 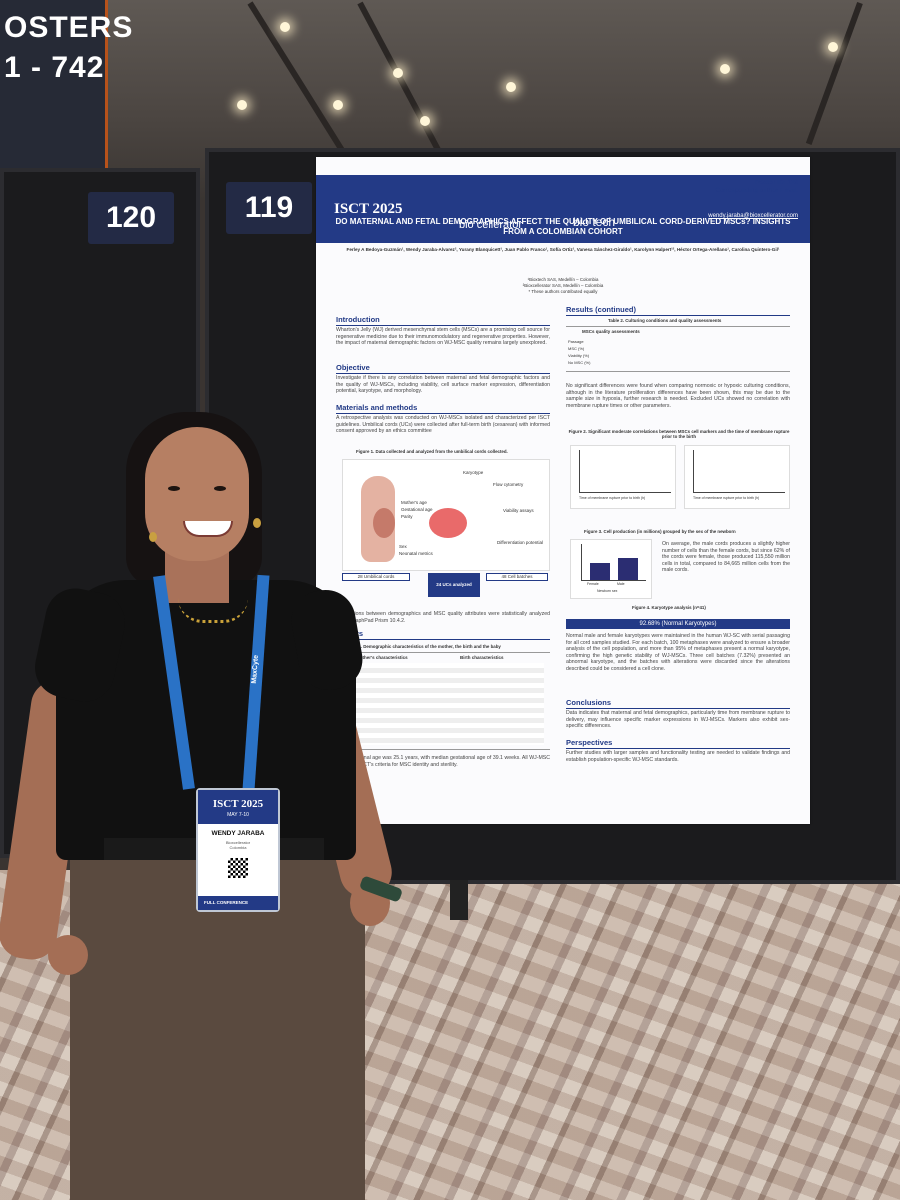 What do you see at coordinates (414, 502) in the screenshot?
I see `label-mother-age: Mother's age` at bounding box center [414, 502].